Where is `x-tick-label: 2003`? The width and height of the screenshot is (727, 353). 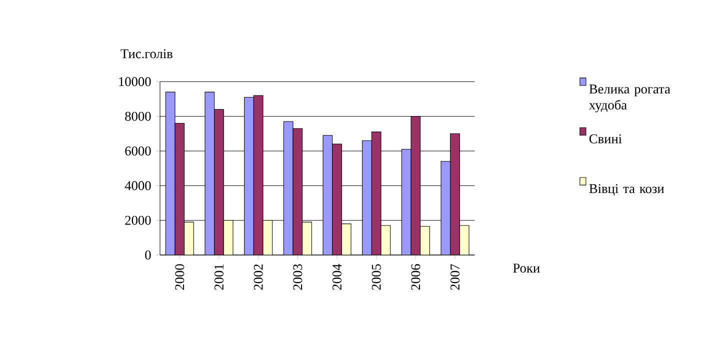
x-tick-label: 2003 is located at coordinates (297, 277).